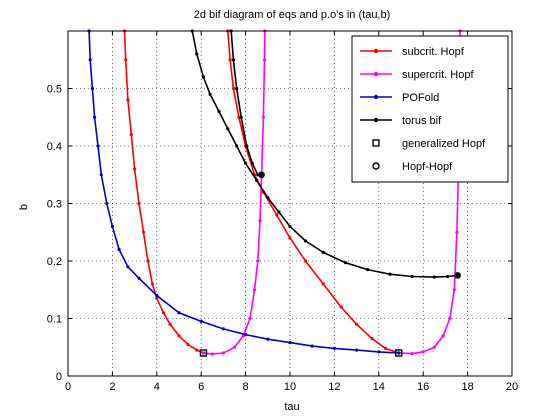 Image resolution: width=560 pixels, height=420 pixels. I want to click on legend-label: subcrit. Hopf, so click(433, 52).